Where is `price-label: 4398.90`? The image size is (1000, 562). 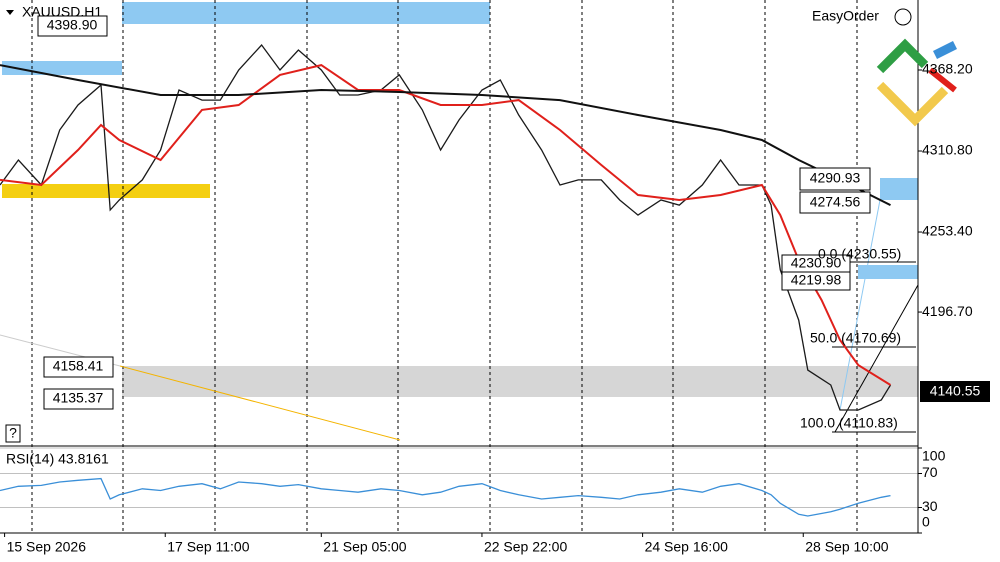 price-label: 4398.90 is located at coordinates (72, 25).